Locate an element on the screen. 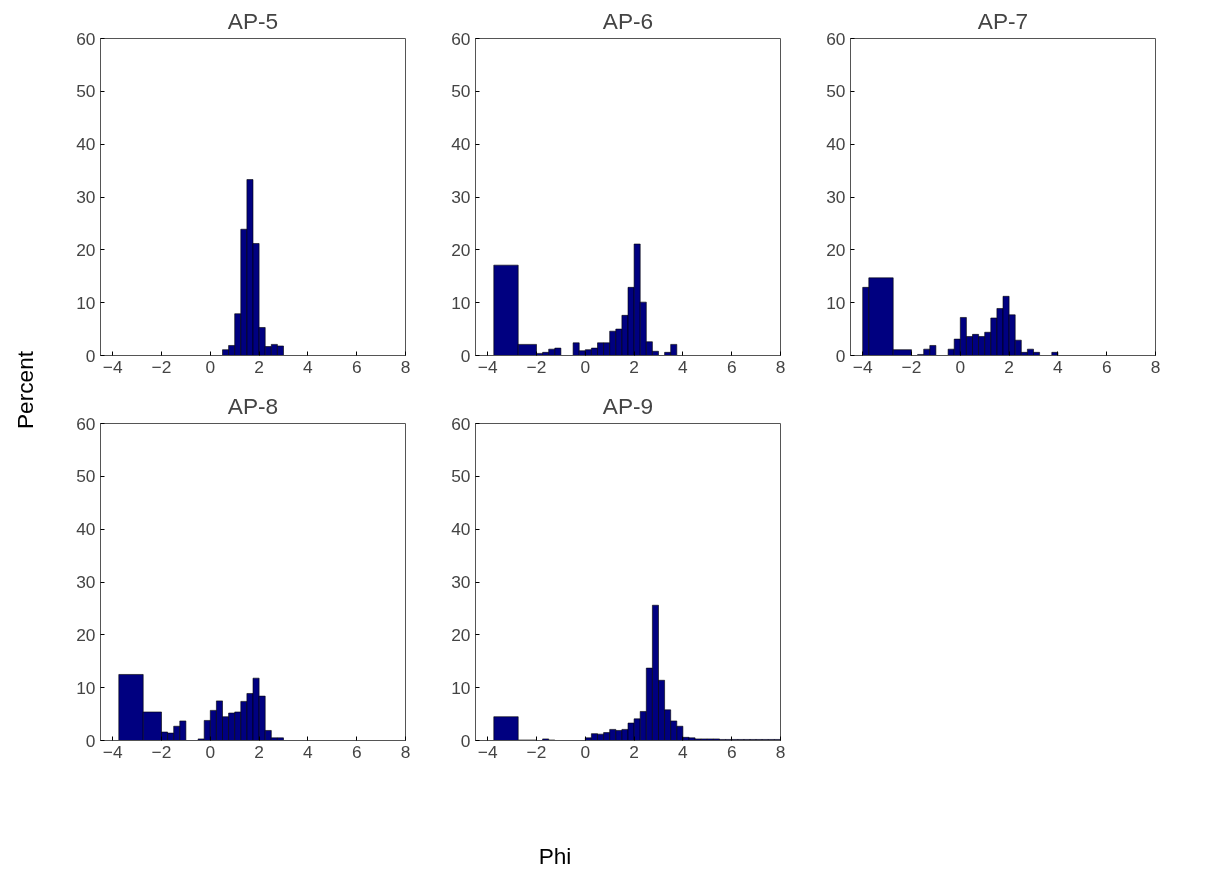 The height and width of the screenshot is (871, 1228). chart-title: AP-6 is located at coordinates (628, 20).